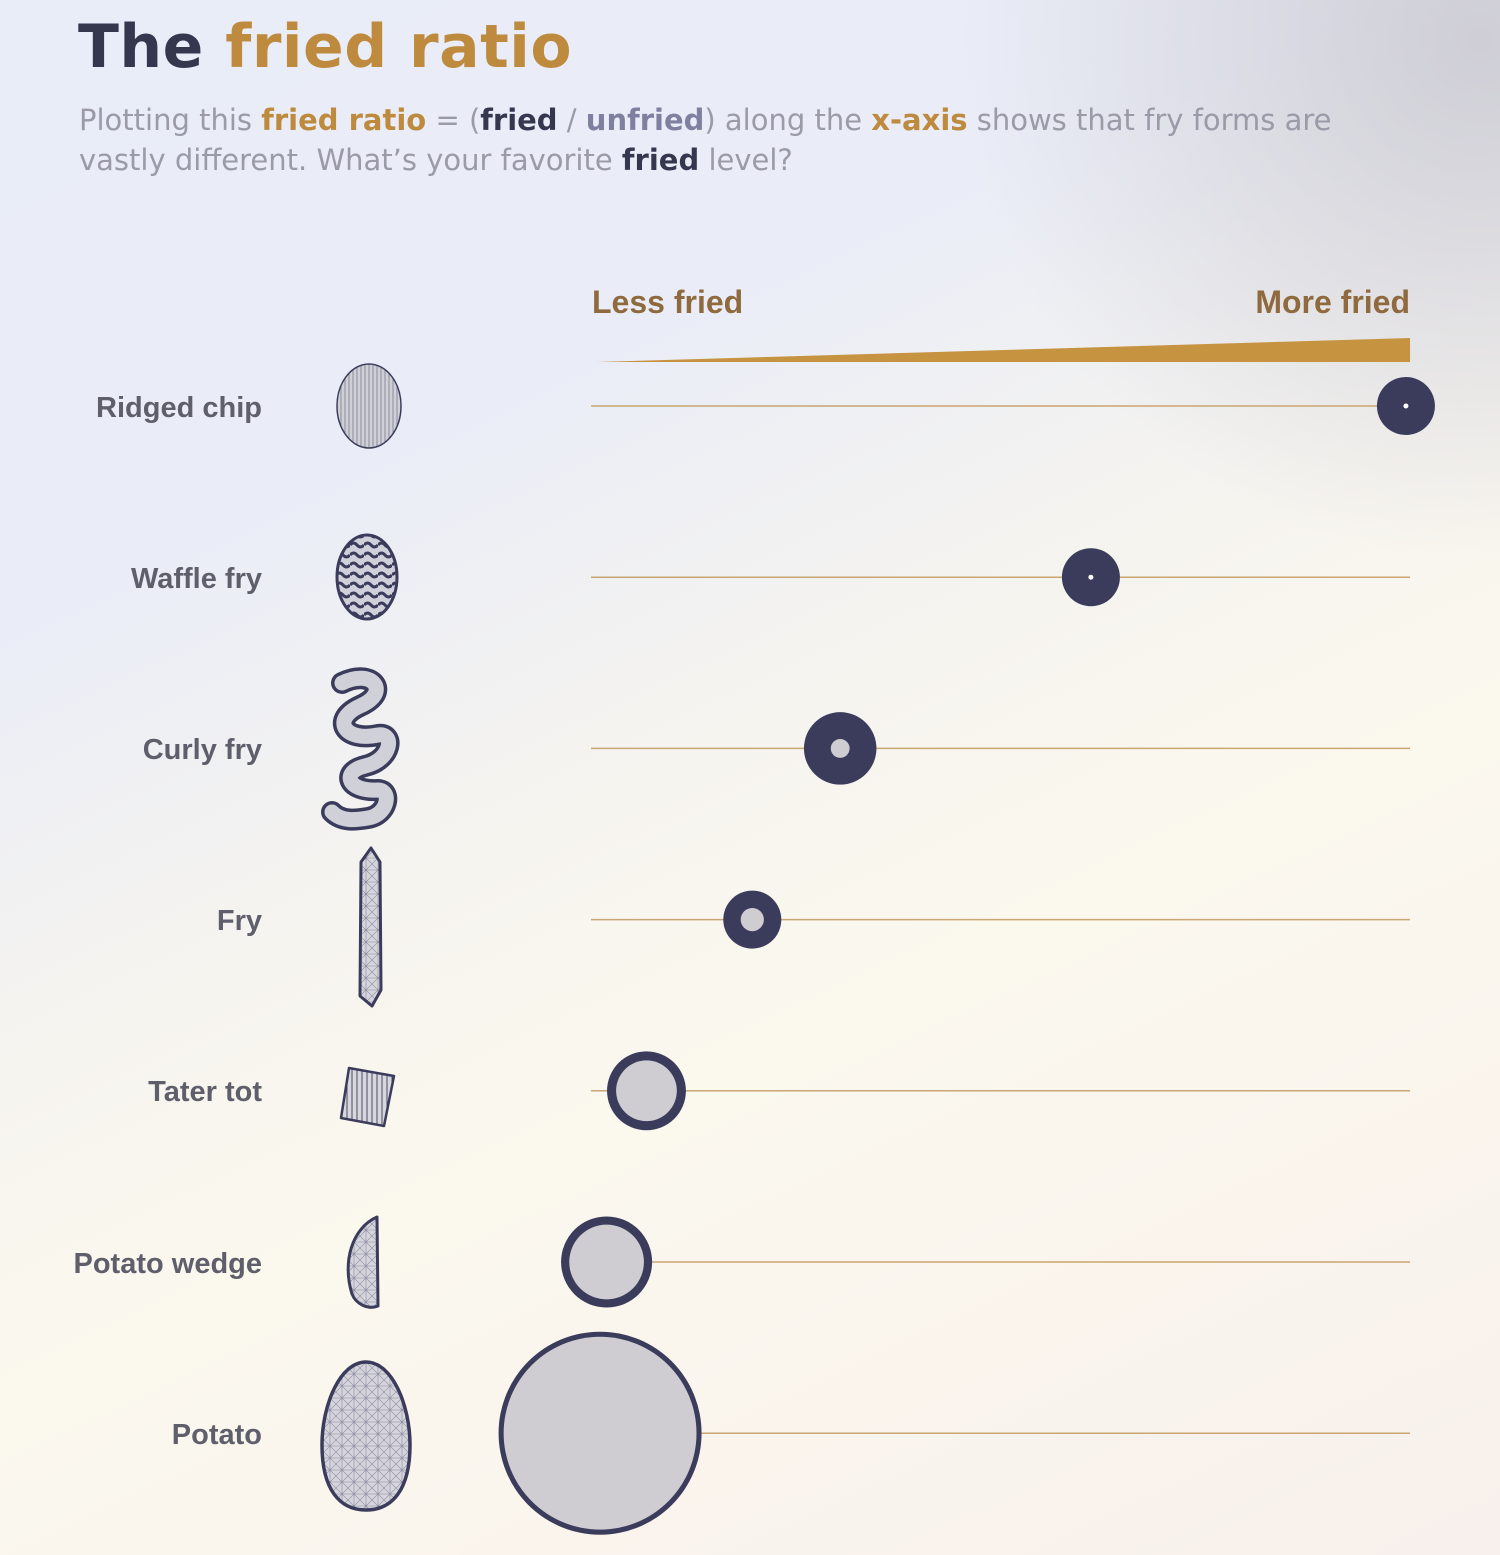  What do you see at coordinates (600, 1433) in the screenshot?
I see `point-inner-potato` at bounding box center [600, 1433].